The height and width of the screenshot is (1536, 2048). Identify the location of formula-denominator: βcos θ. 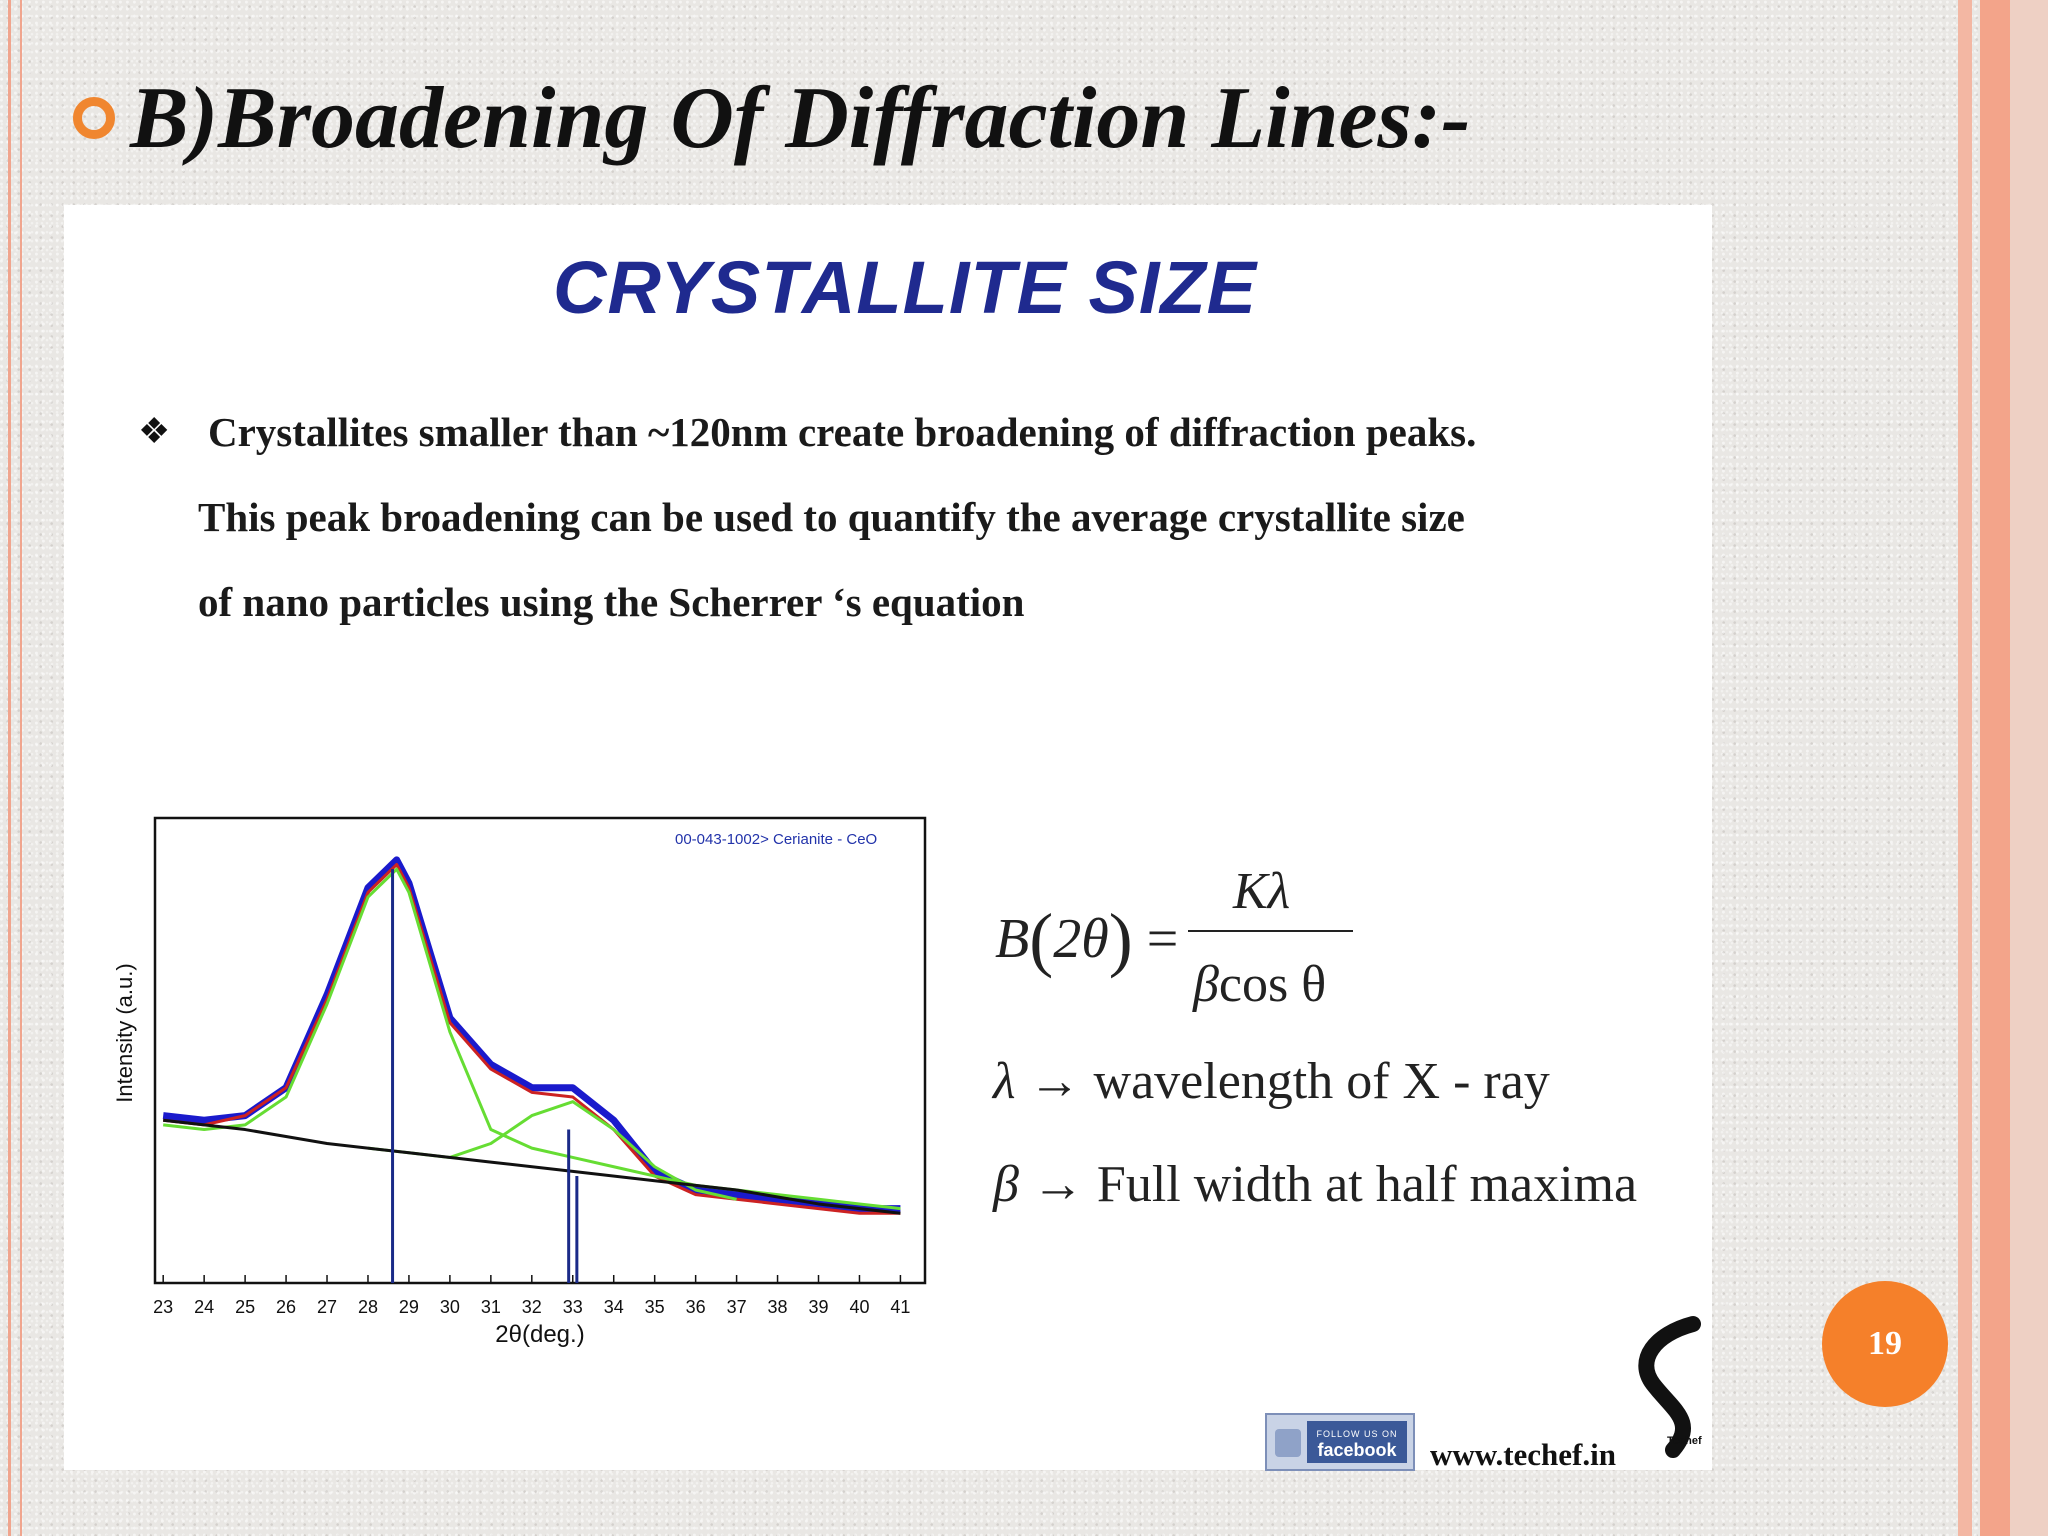
(1259, 984).